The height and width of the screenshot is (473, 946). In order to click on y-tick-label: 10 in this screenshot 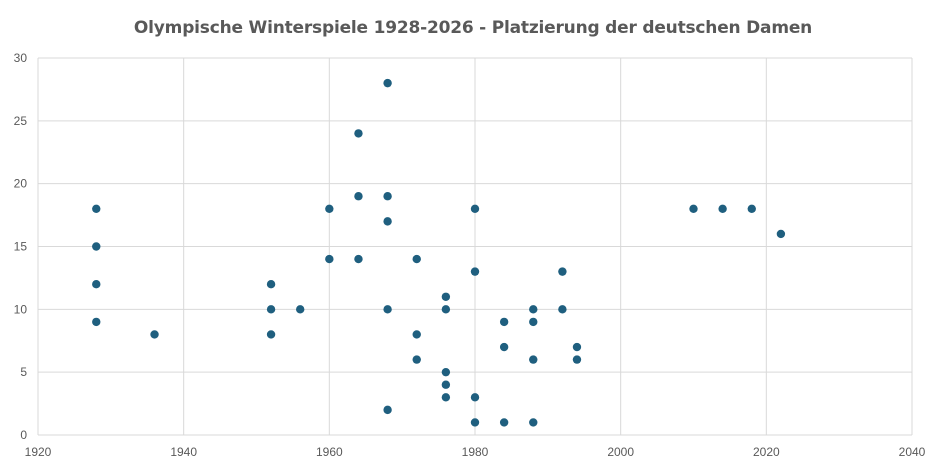, I will do `click(21, 309)`.